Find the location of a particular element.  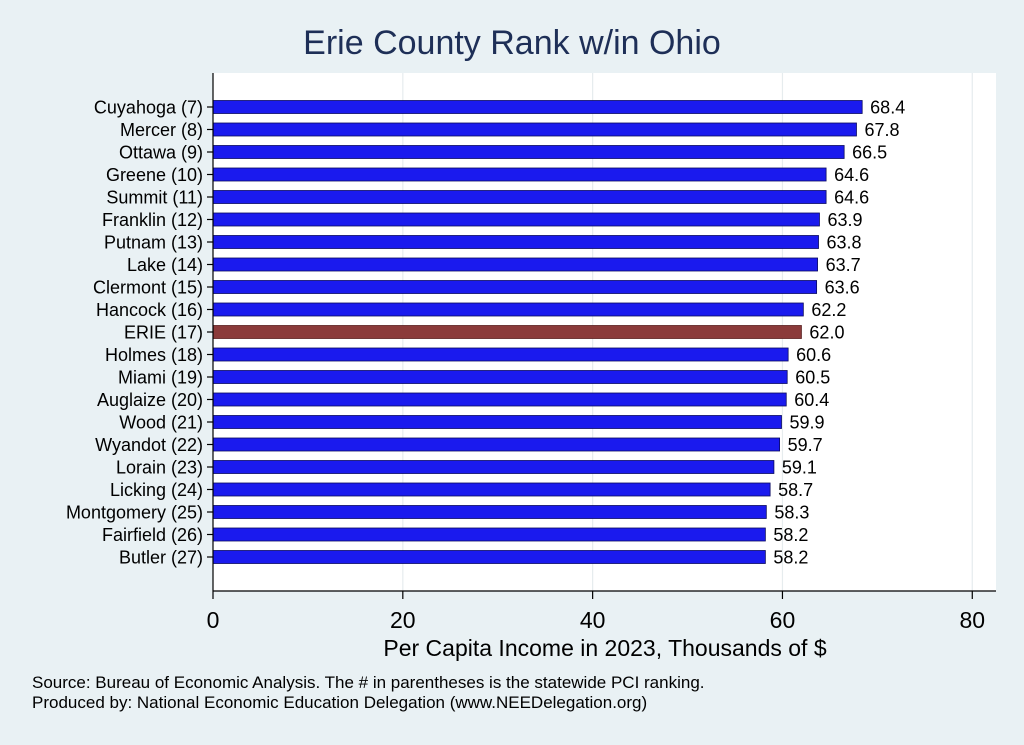

value-label: 58.7 is located at coordinates (795, 490).